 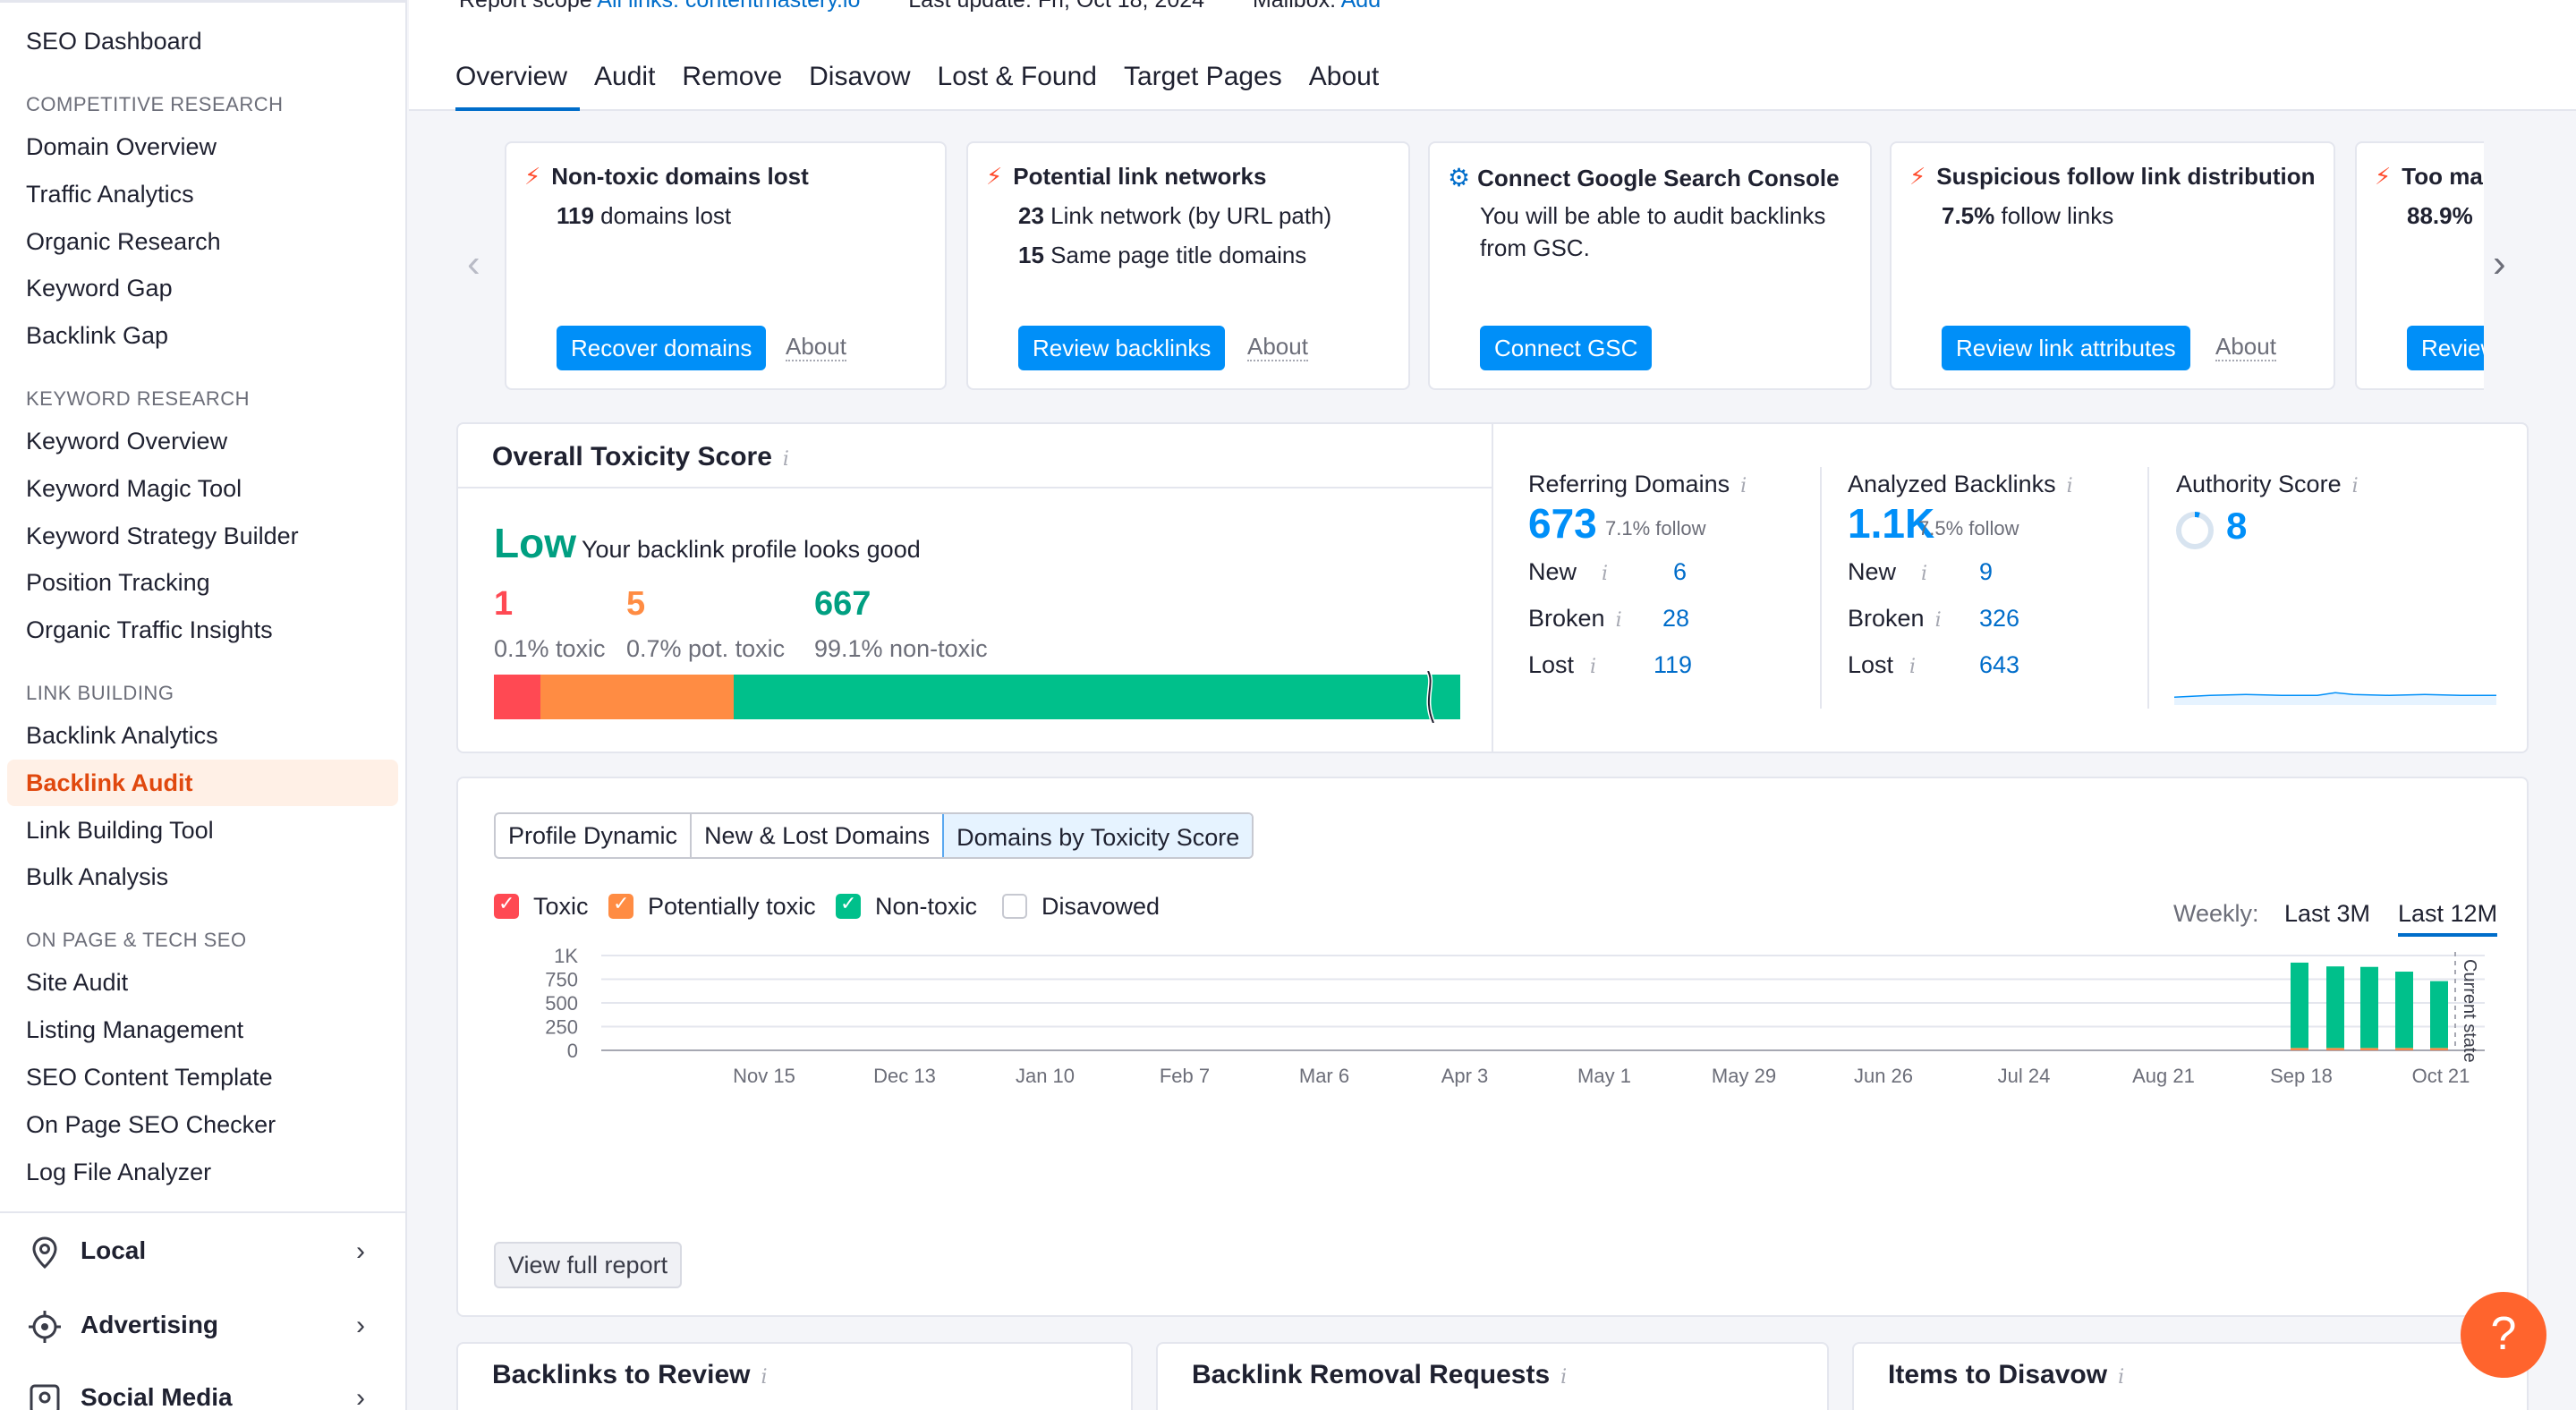 I want to click on segment-new-lost-domains: New & Lost Domains, so click(x=818, y=836).